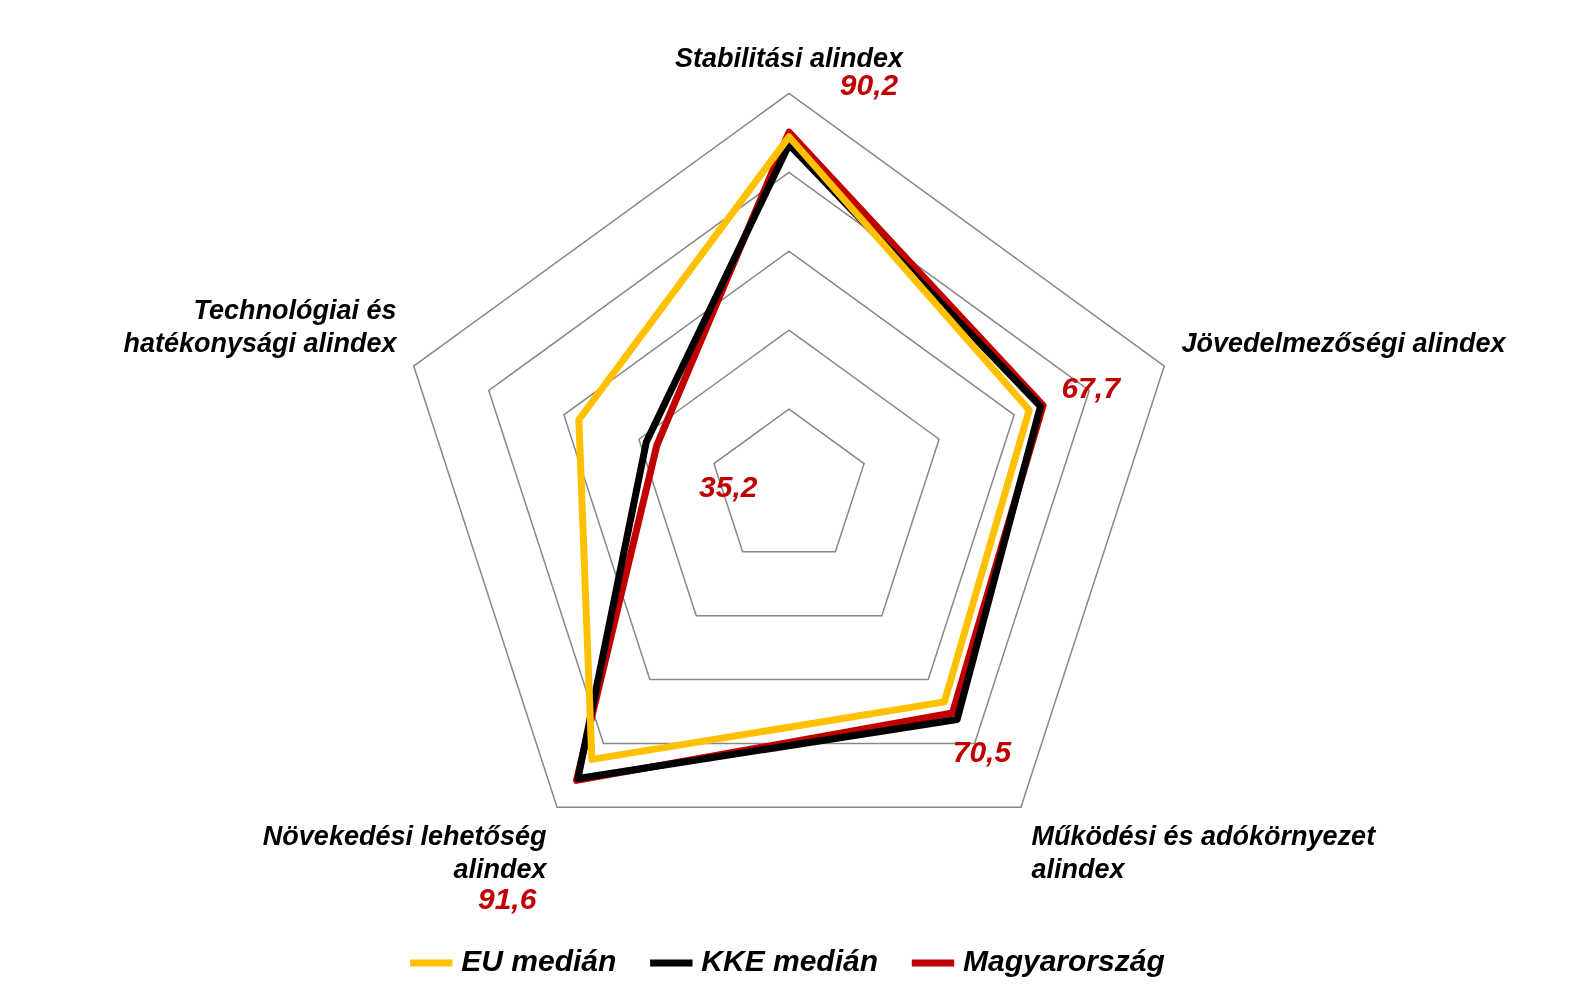 The image size is (1585, 1004). What do you see at coordinates (982, 751) in the screenshot?
I see `text: 70,5` at bounding box center [982, 751].